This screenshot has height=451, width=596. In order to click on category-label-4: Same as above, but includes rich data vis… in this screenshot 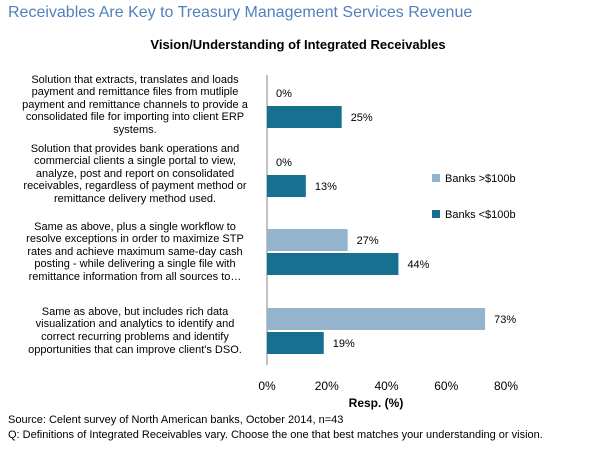, I will do `click(135, 331)`.